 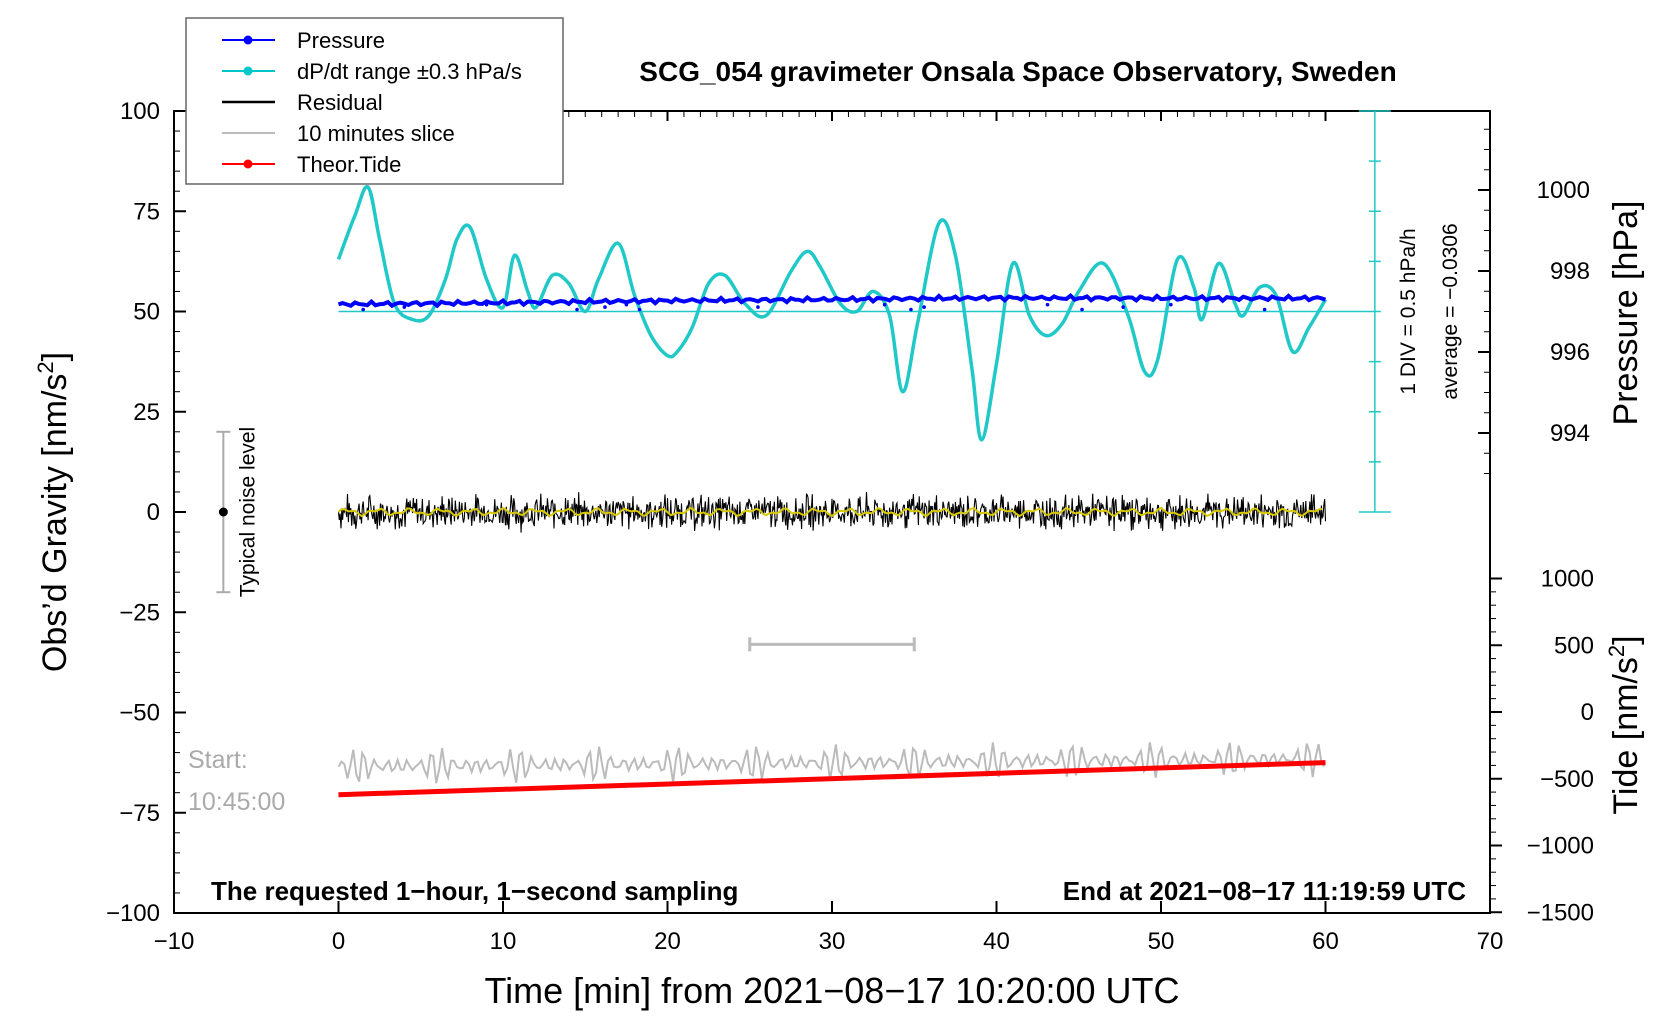 I want to click on legend-label: 10 minutes slice, so click(x=376, y=133).